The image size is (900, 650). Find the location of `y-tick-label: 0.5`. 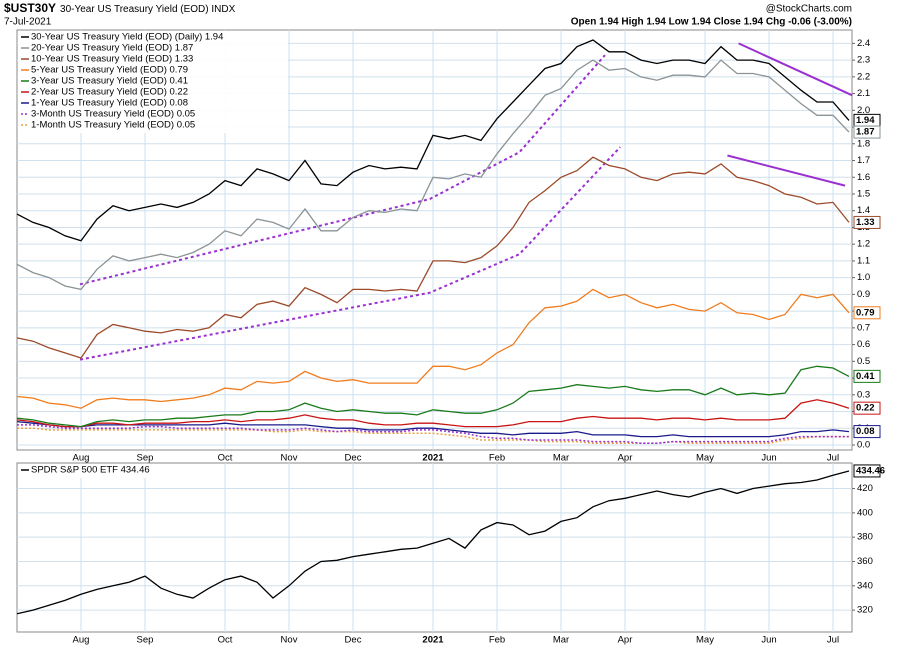

y-tick-label: 0.5 is located at coordinates (863, 361).